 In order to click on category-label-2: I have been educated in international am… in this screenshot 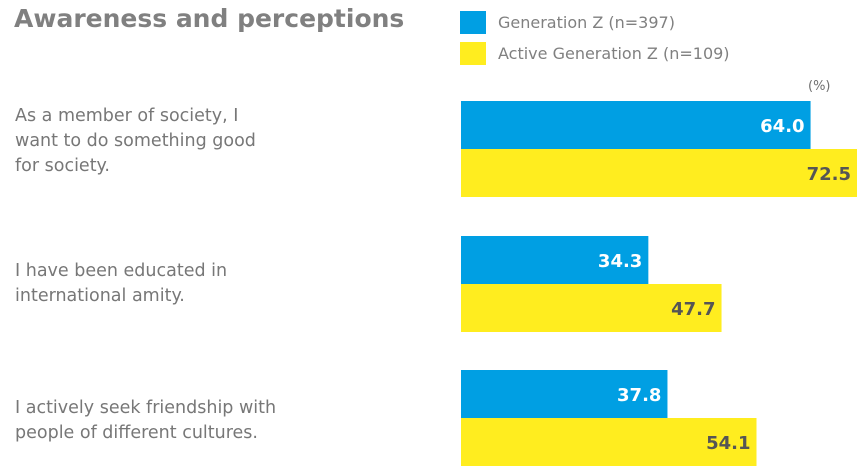, I will do `click(121, 284)`.